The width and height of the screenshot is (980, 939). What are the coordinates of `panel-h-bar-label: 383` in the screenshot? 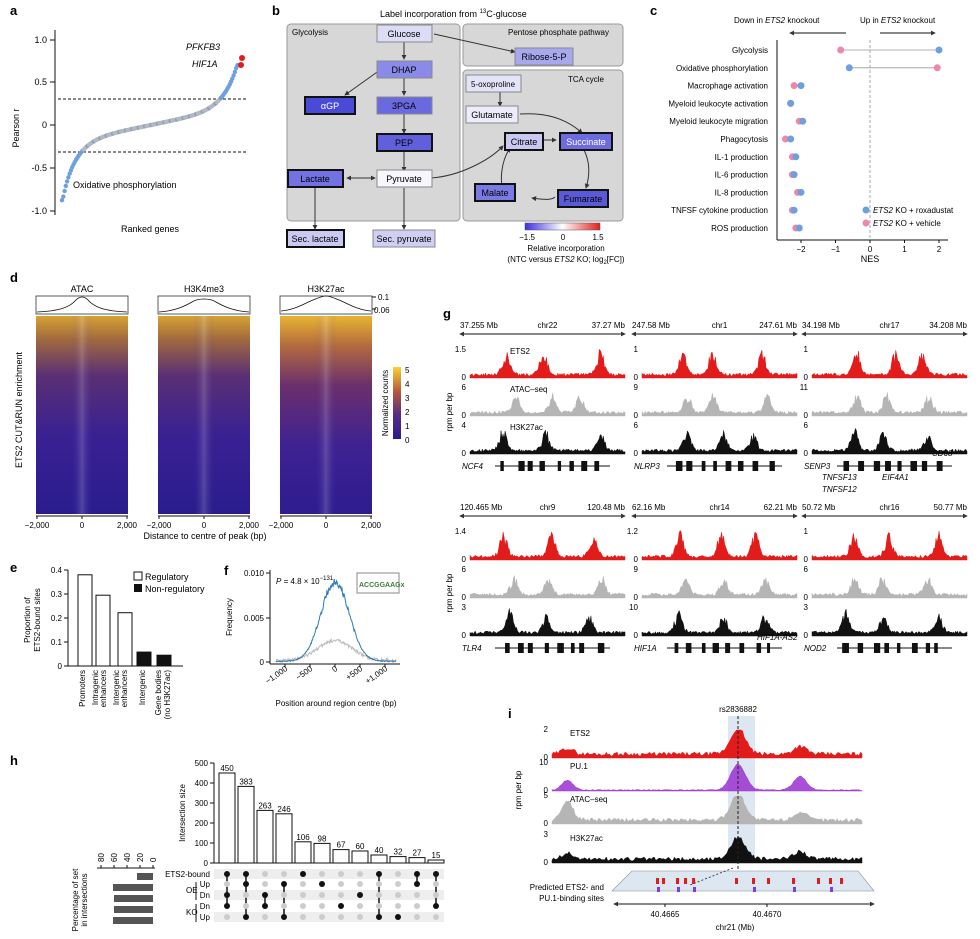 It's located at (246, 781).